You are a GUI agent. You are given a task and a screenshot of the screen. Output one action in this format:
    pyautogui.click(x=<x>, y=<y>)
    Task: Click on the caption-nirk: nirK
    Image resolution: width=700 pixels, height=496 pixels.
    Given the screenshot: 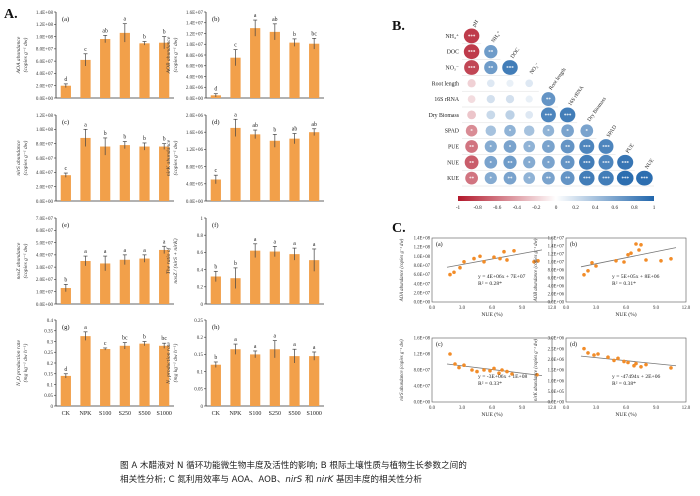 What is the action you would take?
    pyautogui.click(x=325, y=480)
    